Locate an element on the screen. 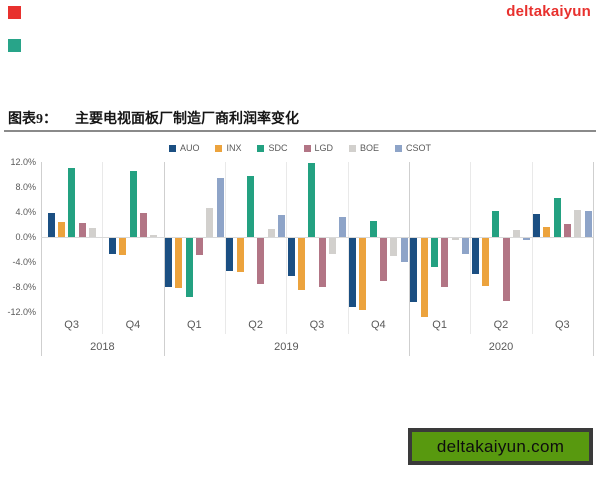 The height and width of the screenshot is (480, 600). bar-lgd-q4-g5 is located at coordinates (383, 259).